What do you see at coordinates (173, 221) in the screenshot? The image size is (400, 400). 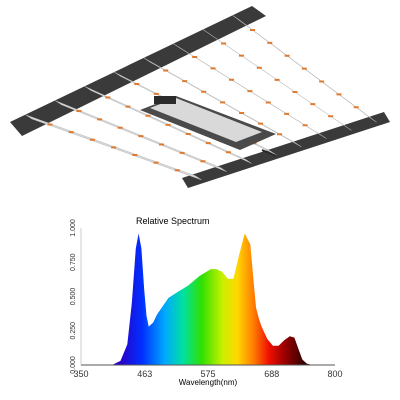 I see `chart-title: Relative Spectrum` at bounding box center [173, 221].